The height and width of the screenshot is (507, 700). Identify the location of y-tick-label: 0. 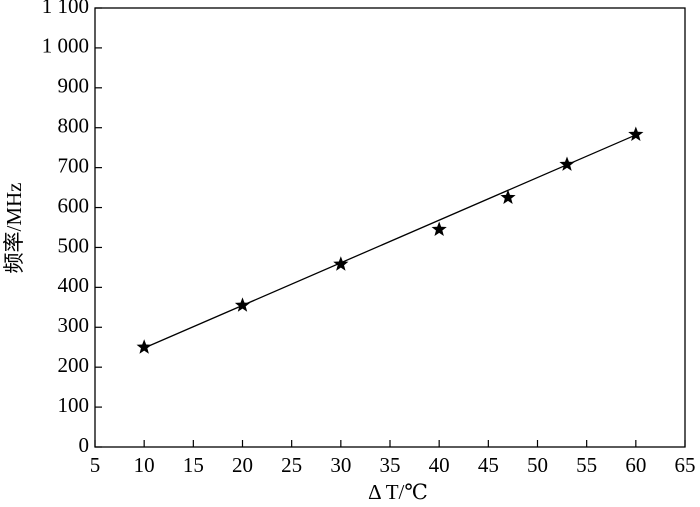
(84, 445).